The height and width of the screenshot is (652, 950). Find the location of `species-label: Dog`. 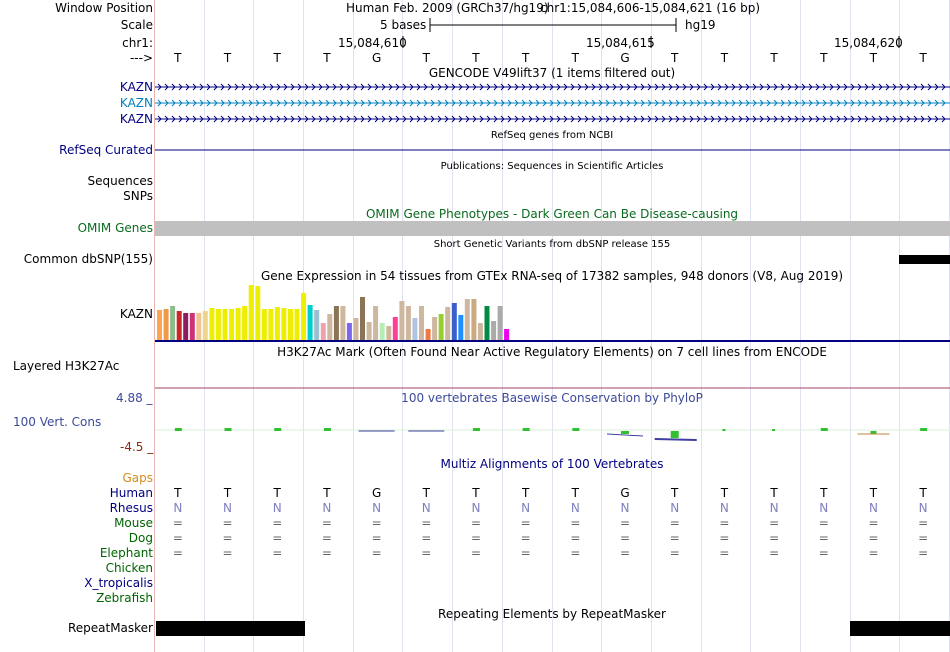

species-label: Dog is located at coordinates (140, 538).